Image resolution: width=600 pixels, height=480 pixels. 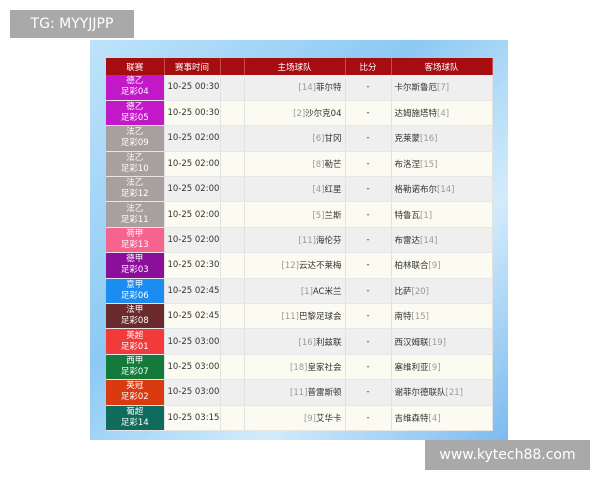 I want to click on away-cell: 塞维利亚[9], so click(x=442, y=367).